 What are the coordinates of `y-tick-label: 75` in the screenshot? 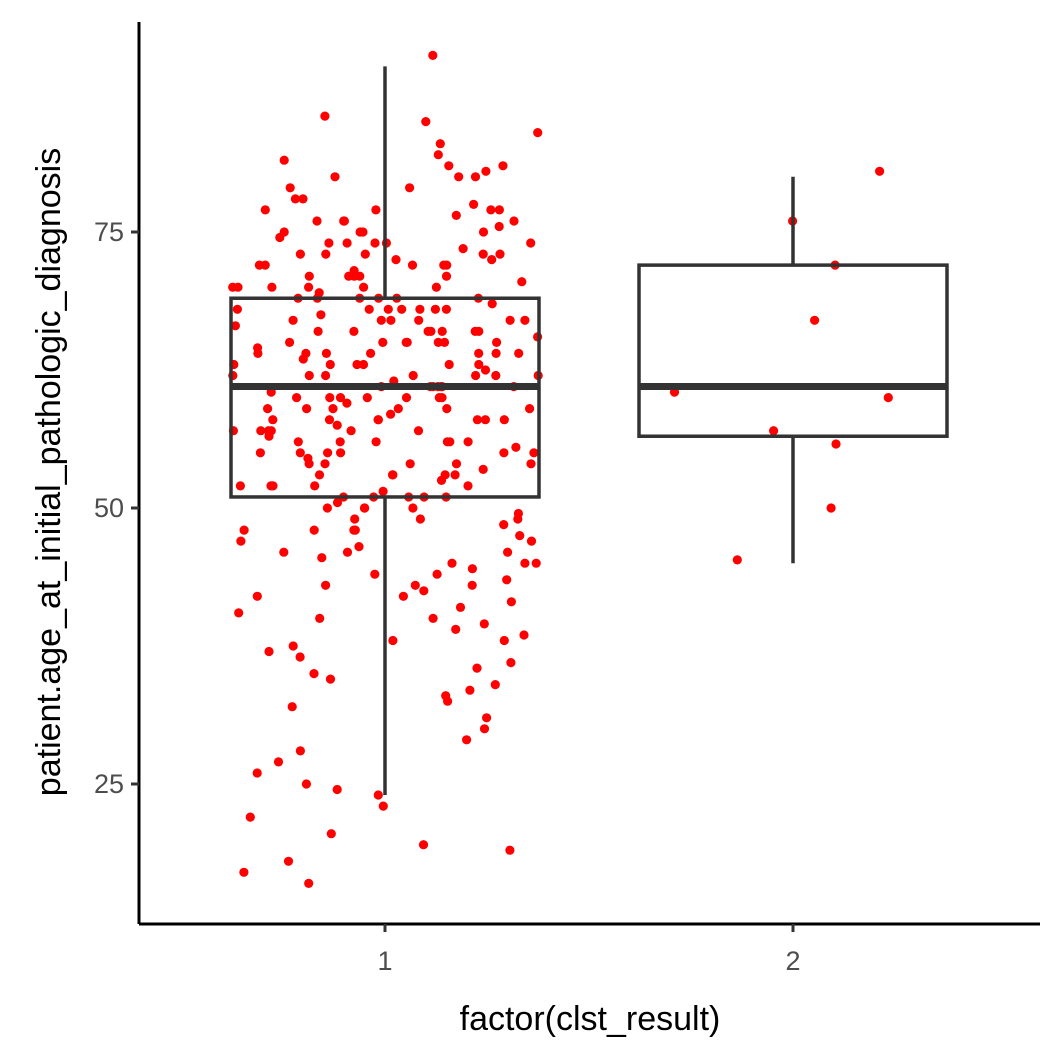 It's located at (109, 232).